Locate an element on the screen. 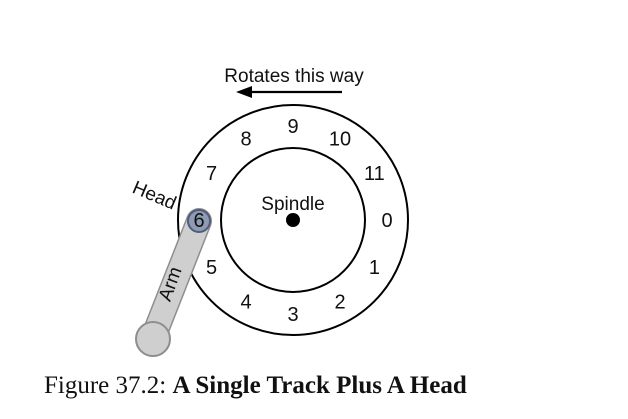 The width and height of the screenshot is (628, 419). sector-label-2: 2 is located at coordinates (339, 302).